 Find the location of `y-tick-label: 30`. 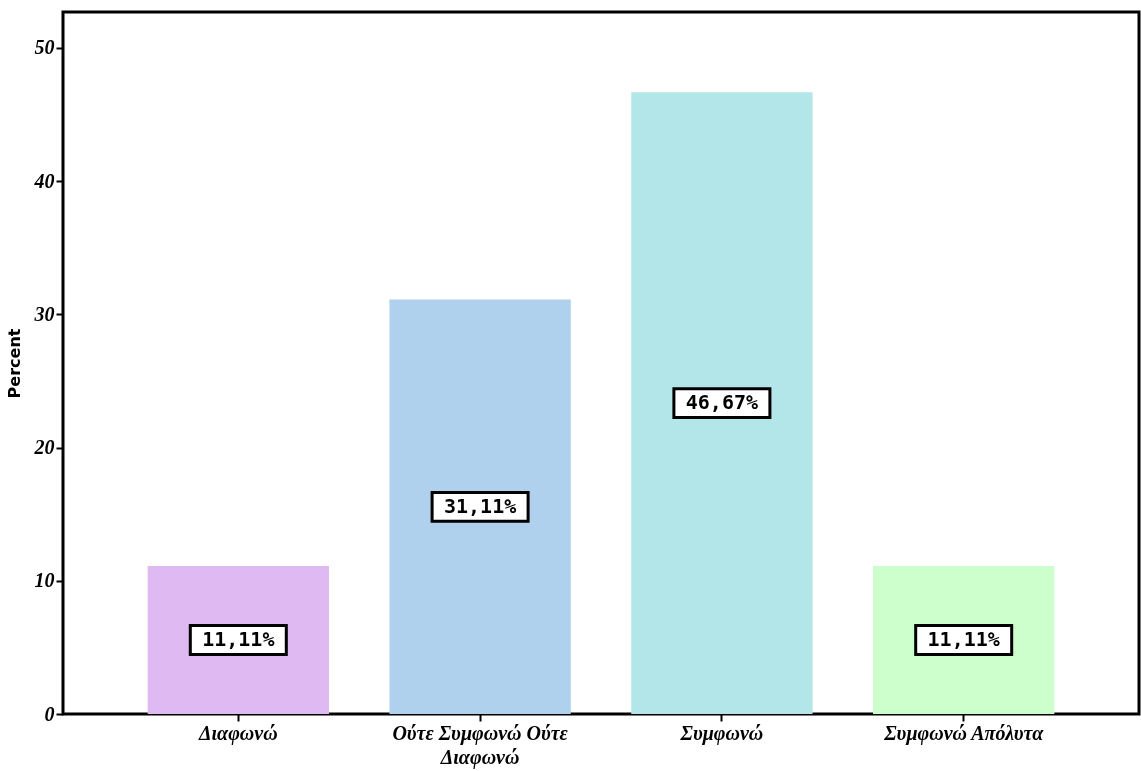

y-tick-label: 30 is located at coordinates (44, 313).